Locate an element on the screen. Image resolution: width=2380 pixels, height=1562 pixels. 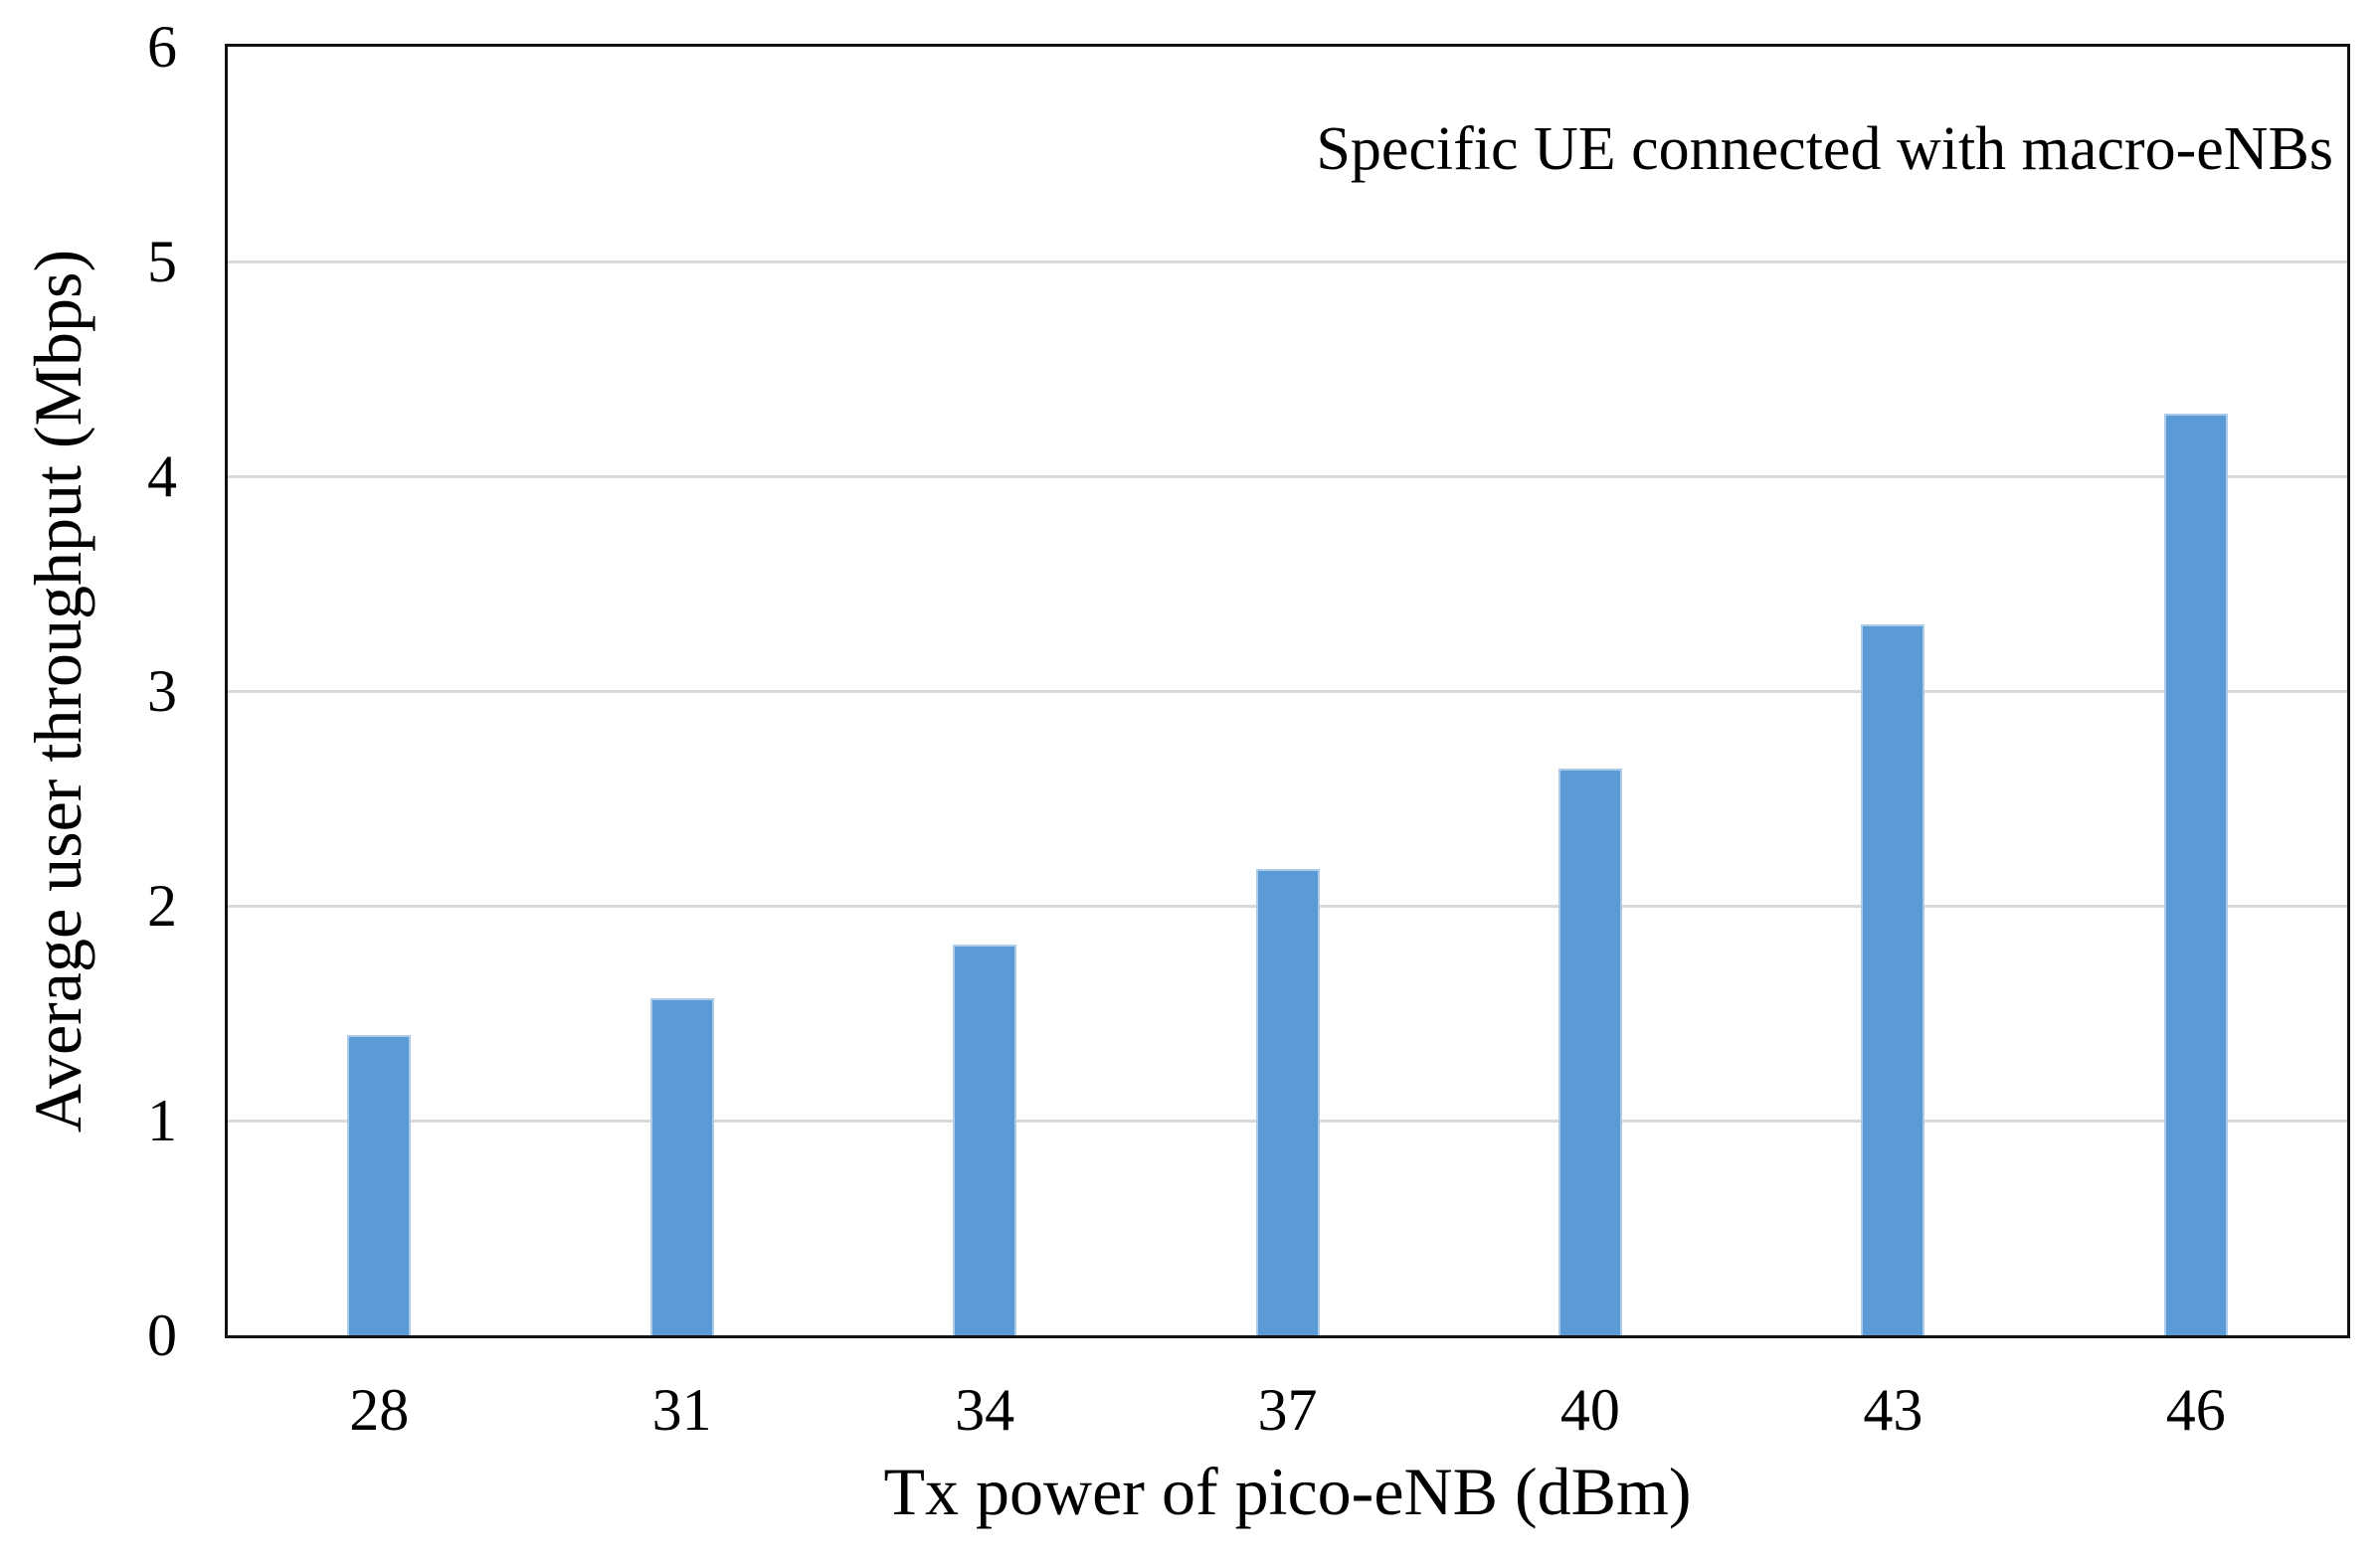
y-tick-label-6: 6 is located at coordinates (162, 47).